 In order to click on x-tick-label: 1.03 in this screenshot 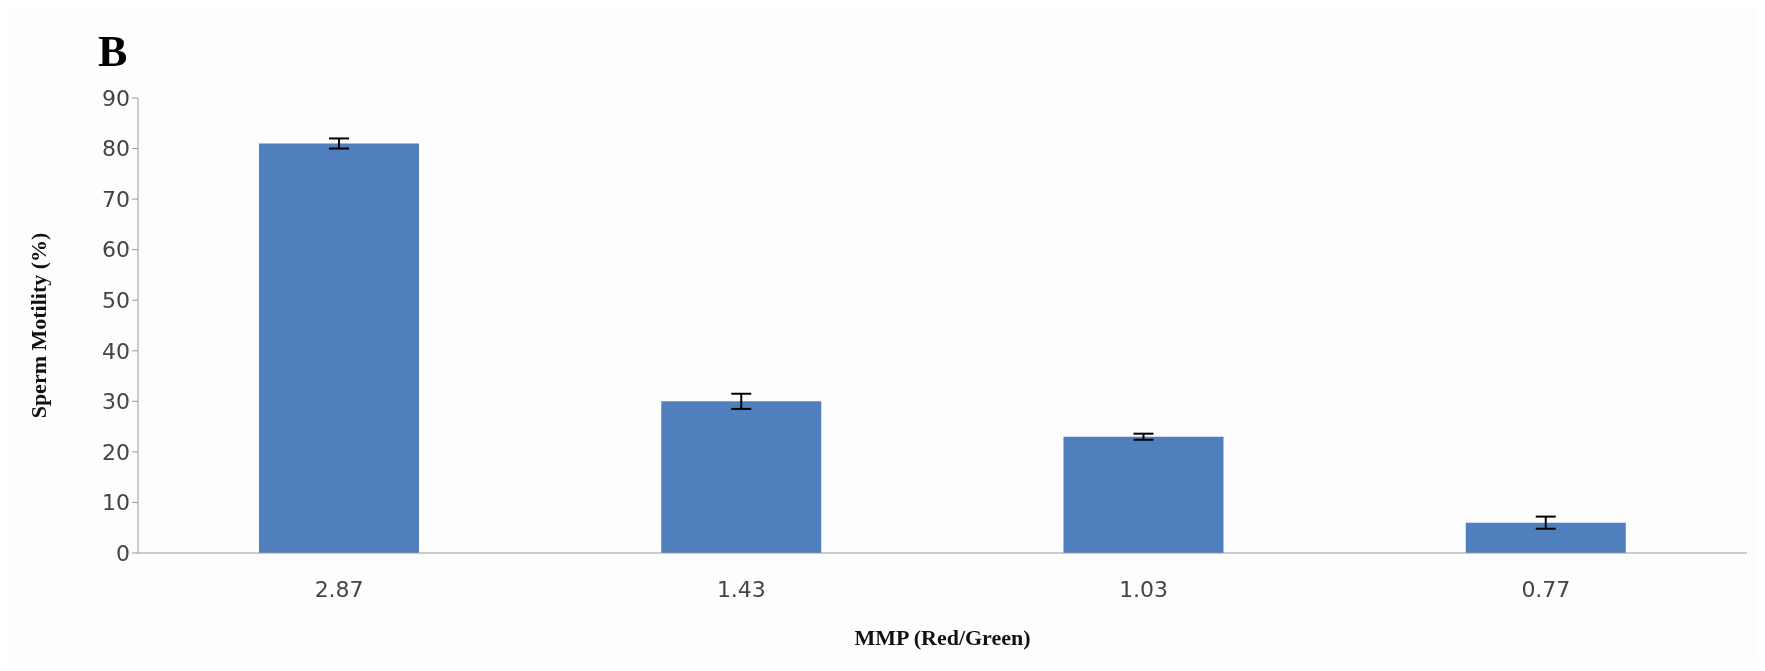, I will do `click(1144, 589)`.